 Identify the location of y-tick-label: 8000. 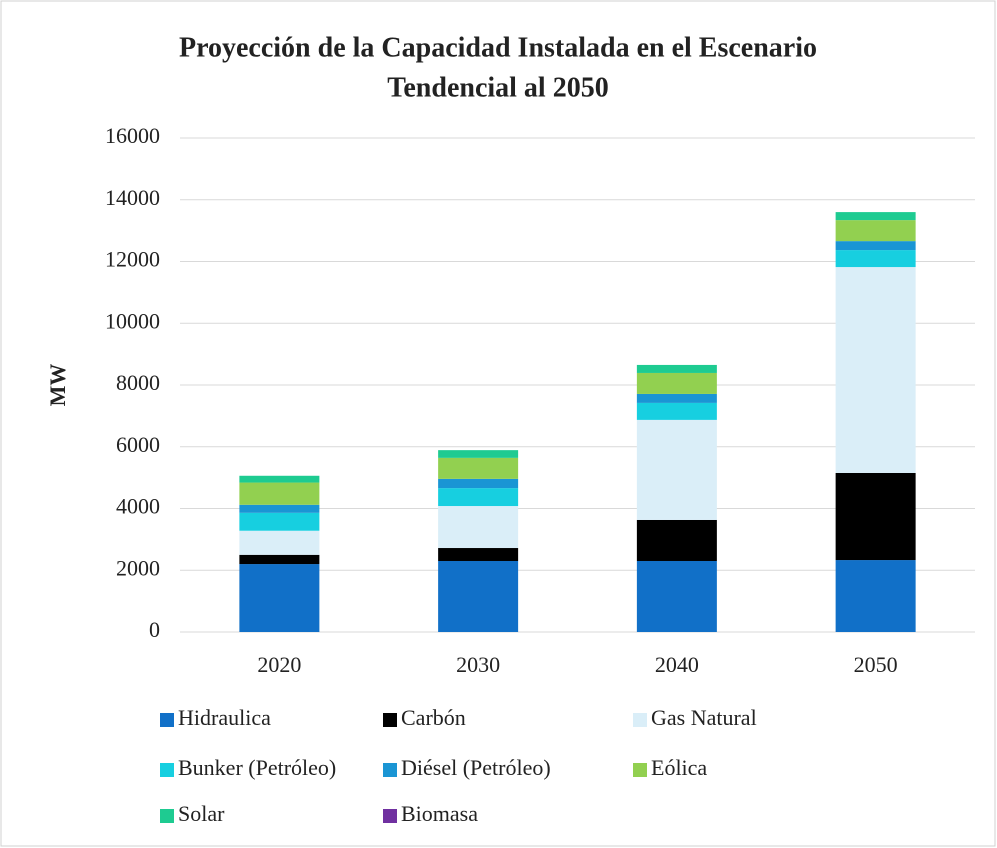
(138, 382).